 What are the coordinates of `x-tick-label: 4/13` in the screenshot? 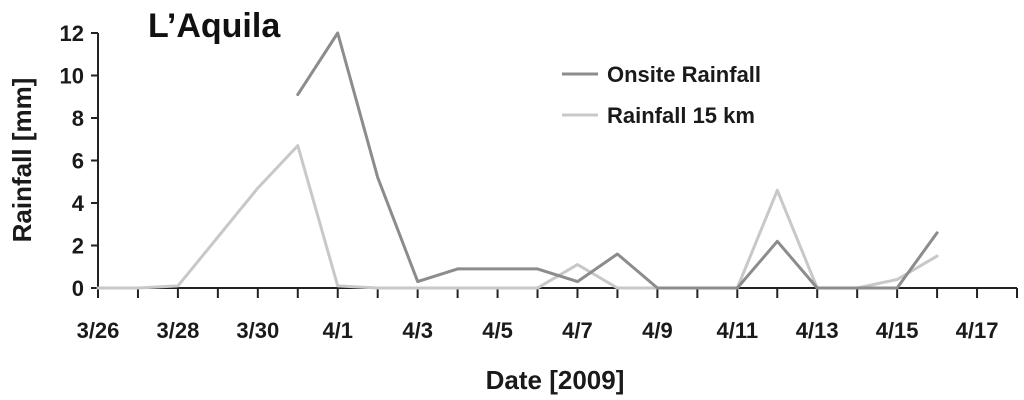 It's located at (817, 330).